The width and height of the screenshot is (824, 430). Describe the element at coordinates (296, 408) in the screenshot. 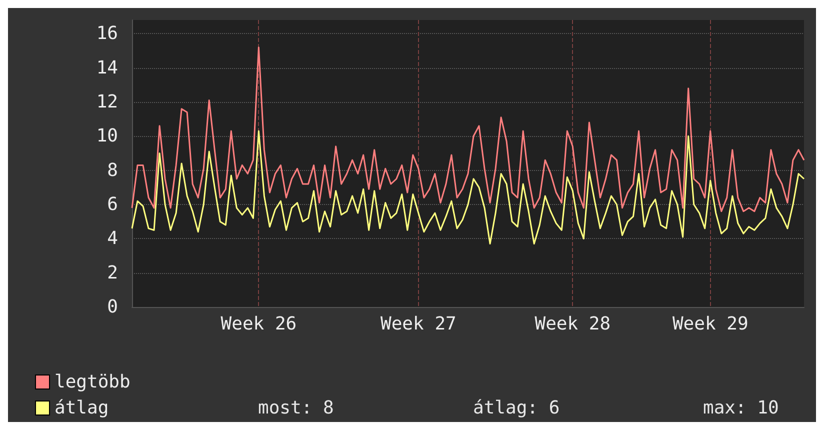

I see `text: most: 8` at that location.